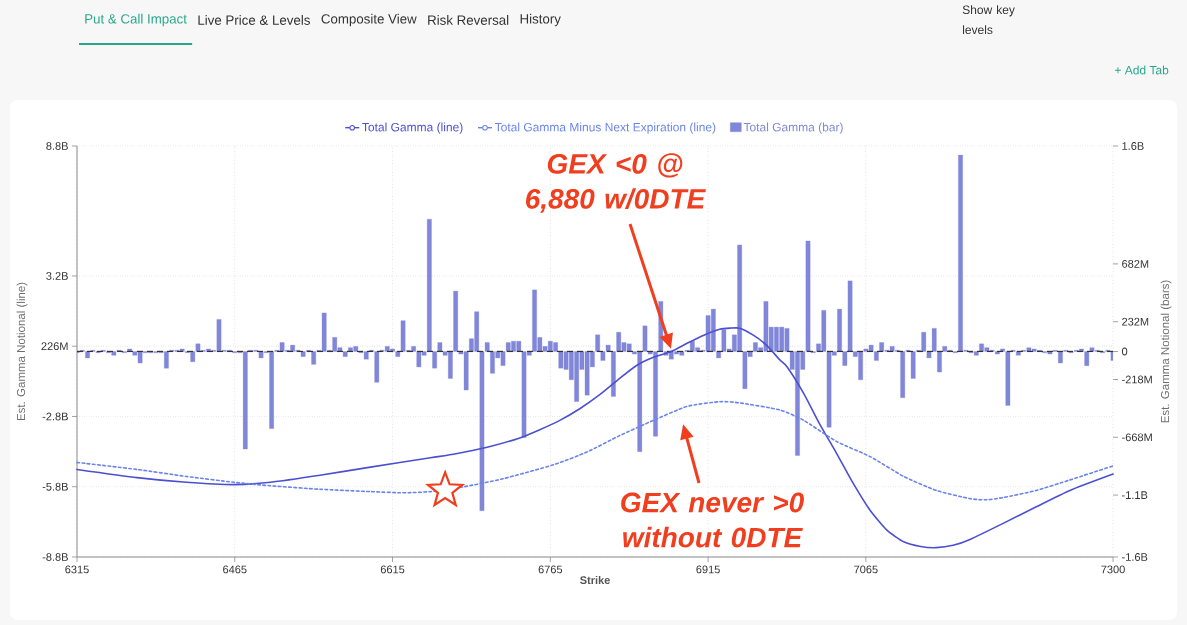 The height and width of the screenshot is (625, 1187). What do you see at coordinates (712, 520) in the screenshot?
I see `annotation: GEX never >0 without 0DTE` at bounding box center [712, 520].